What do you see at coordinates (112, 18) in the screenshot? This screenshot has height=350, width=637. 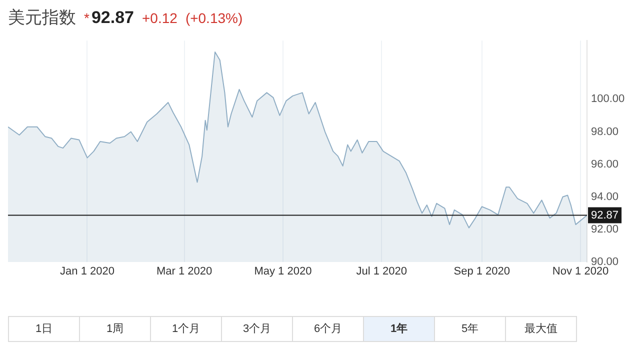 I see `text: 92.87` at bounding box center [112, 18].